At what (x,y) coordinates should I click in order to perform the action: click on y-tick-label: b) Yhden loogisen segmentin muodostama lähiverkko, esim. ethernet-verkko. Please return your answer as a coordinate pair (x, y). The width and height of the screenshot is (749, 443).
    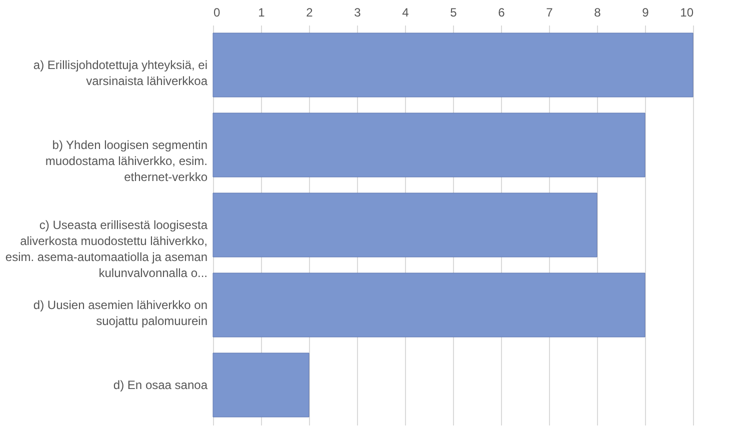
    Looking at the image, I should click on (126, 161).